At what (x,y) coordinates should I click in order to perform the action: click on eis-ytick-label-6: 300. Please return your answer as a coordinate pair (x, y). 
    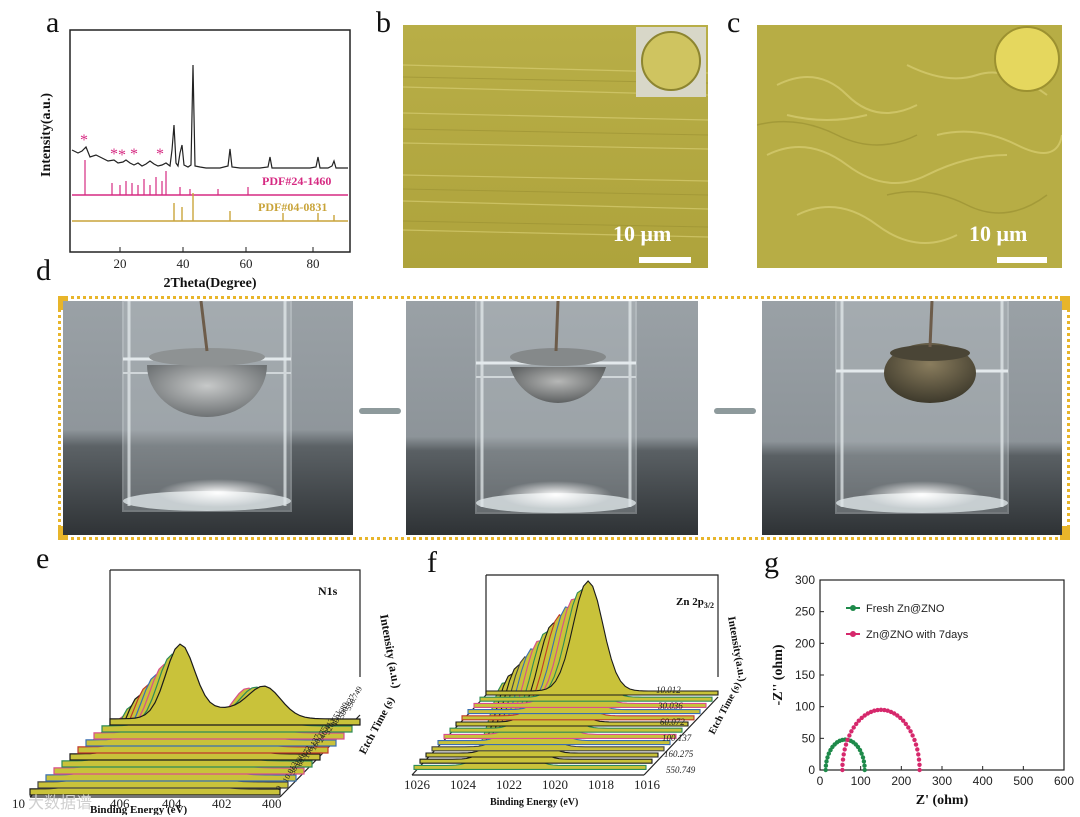
    Looking at the image, I should click on (805, 580).